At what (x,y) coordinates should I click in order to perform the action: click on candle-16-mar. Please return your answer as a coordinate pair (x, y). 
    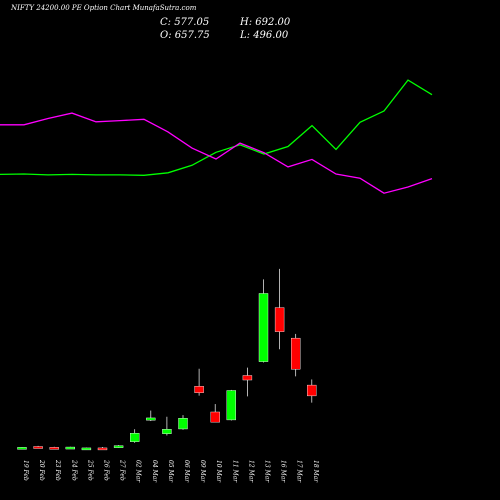
    Looking at the image, I should click on (279, 309).